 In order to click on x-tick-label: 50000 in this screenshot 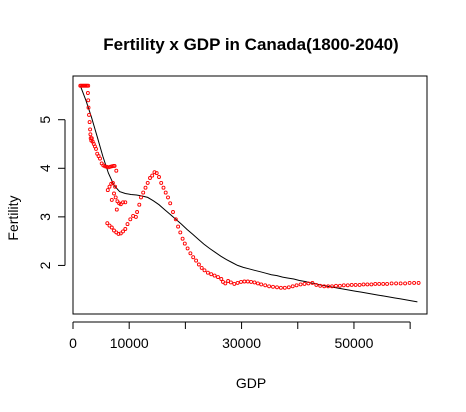, I will do `click(353, 343)`.